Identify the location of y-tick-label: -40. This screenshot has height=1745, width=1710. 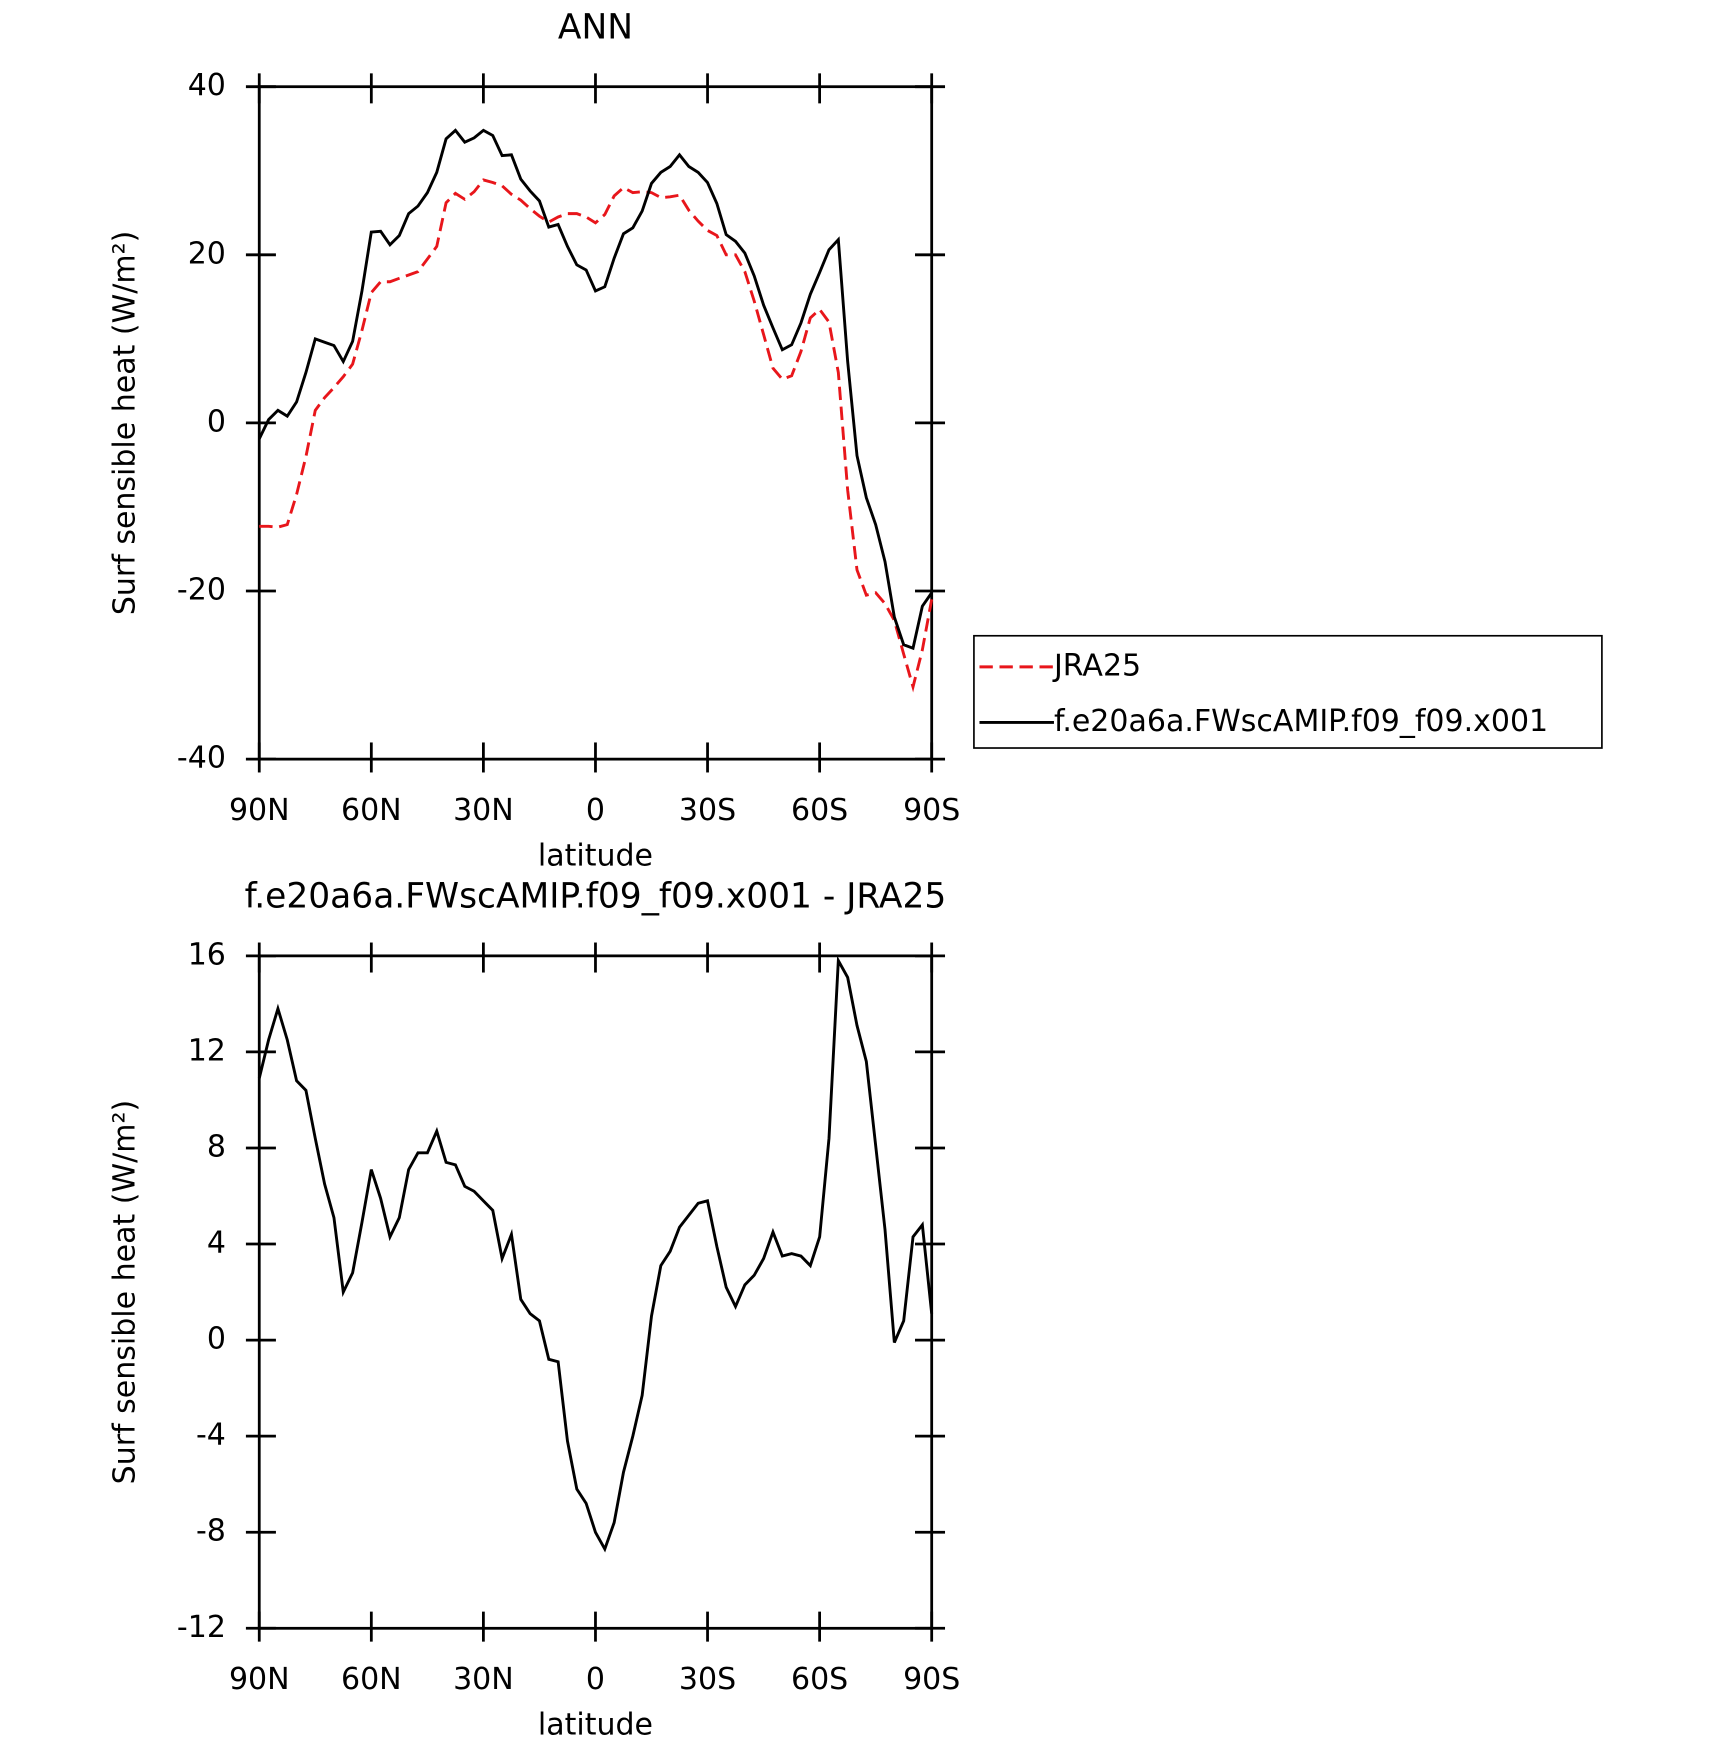
(201, 758).